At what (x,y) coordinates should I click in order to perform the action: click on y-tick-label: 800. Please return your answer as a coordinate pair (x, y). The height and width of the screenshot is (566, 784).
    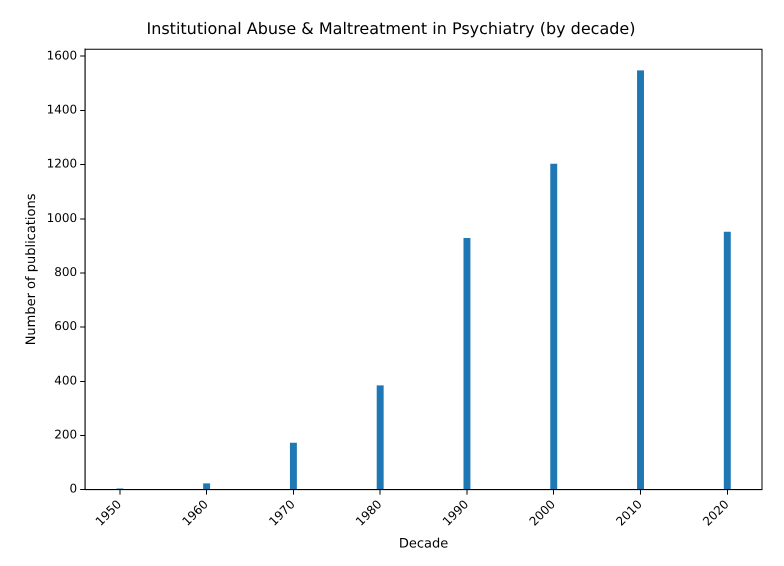
    Looking at the image, I should click on (66, 272).